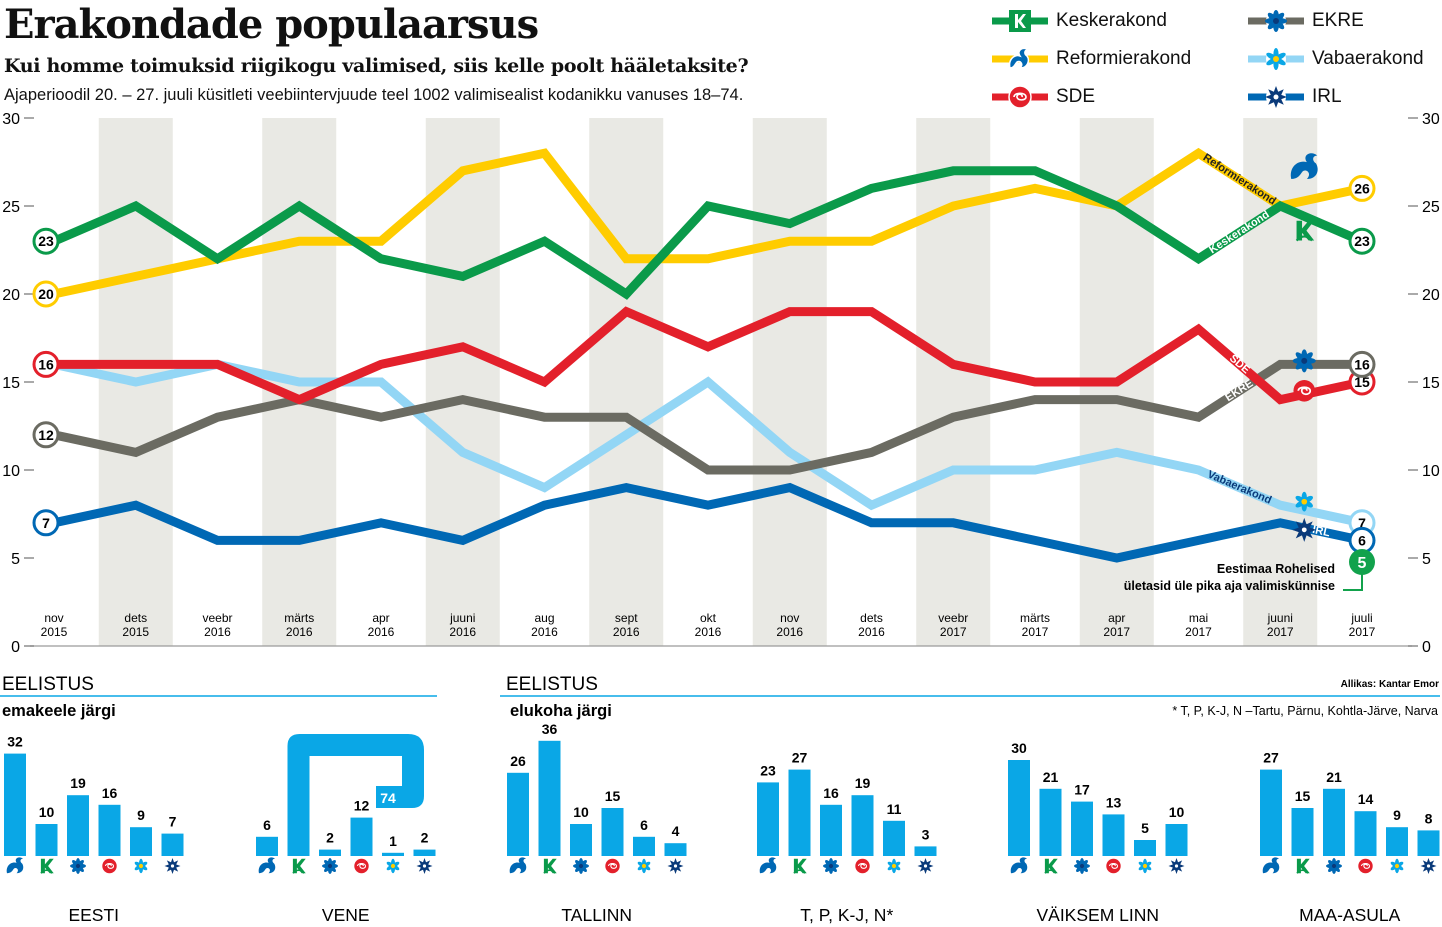 Image resolution: width=1442 pixels, height=927 pixels. I want to click on rose-icon, so click(1020, 97).